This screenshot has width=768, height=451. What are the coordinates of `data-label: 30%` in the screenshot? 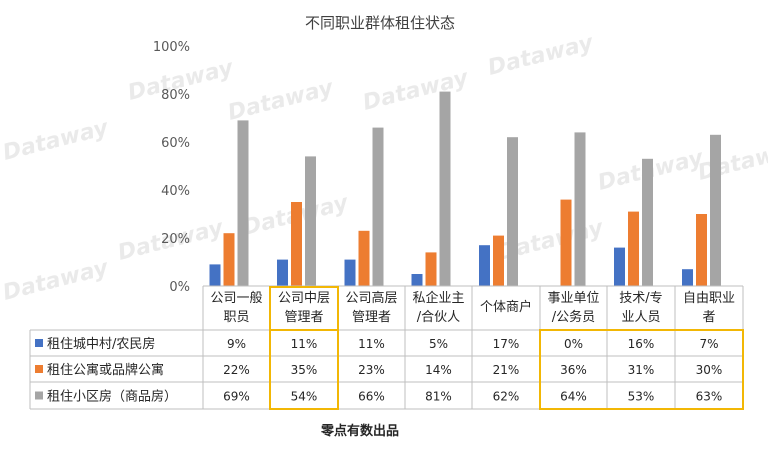 It's located at (709, 370).